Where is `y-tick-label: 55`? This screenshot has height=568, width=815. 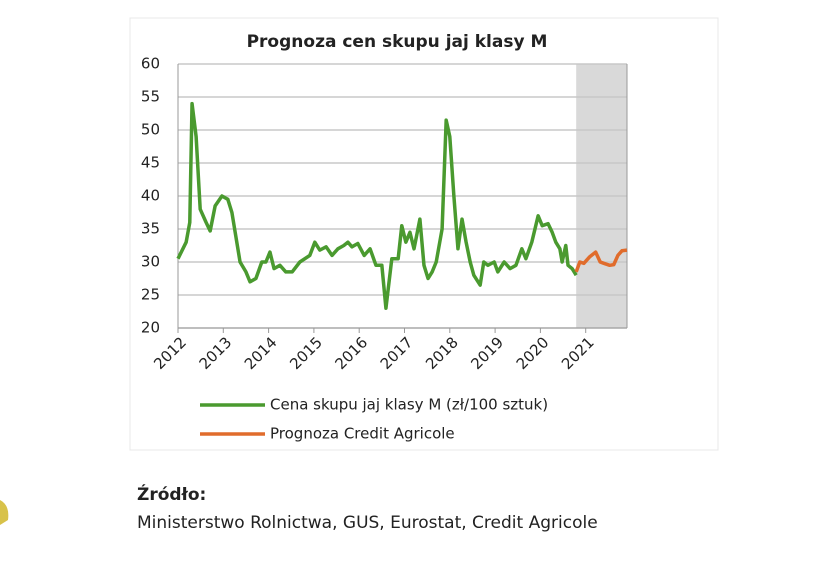
y-tick-label: 55 is located at coordinates (150, 97).